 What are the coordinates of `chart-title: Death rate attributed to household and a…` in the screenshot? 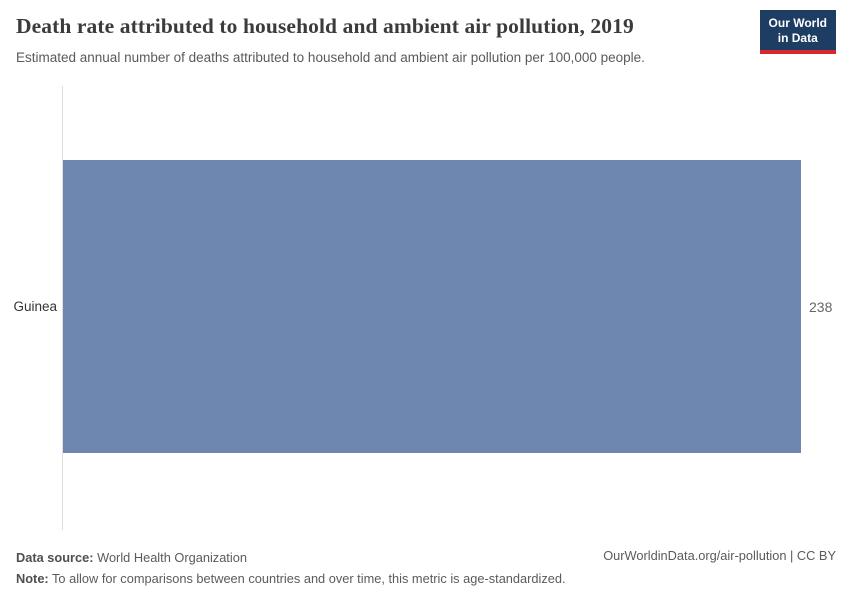 It's located at (325, 26).